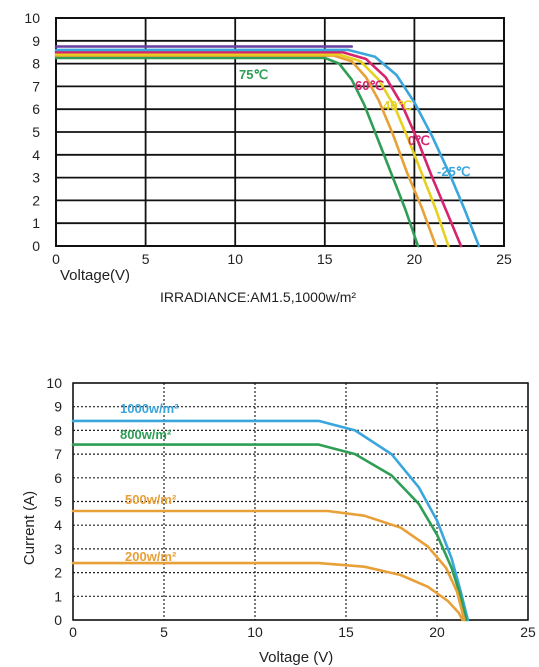 The height and width of the screenshot is (667, 539). Describe the element at coordinates (146, 434) in the screenshot. I see `series-label-800: 800w/m²` at that location.